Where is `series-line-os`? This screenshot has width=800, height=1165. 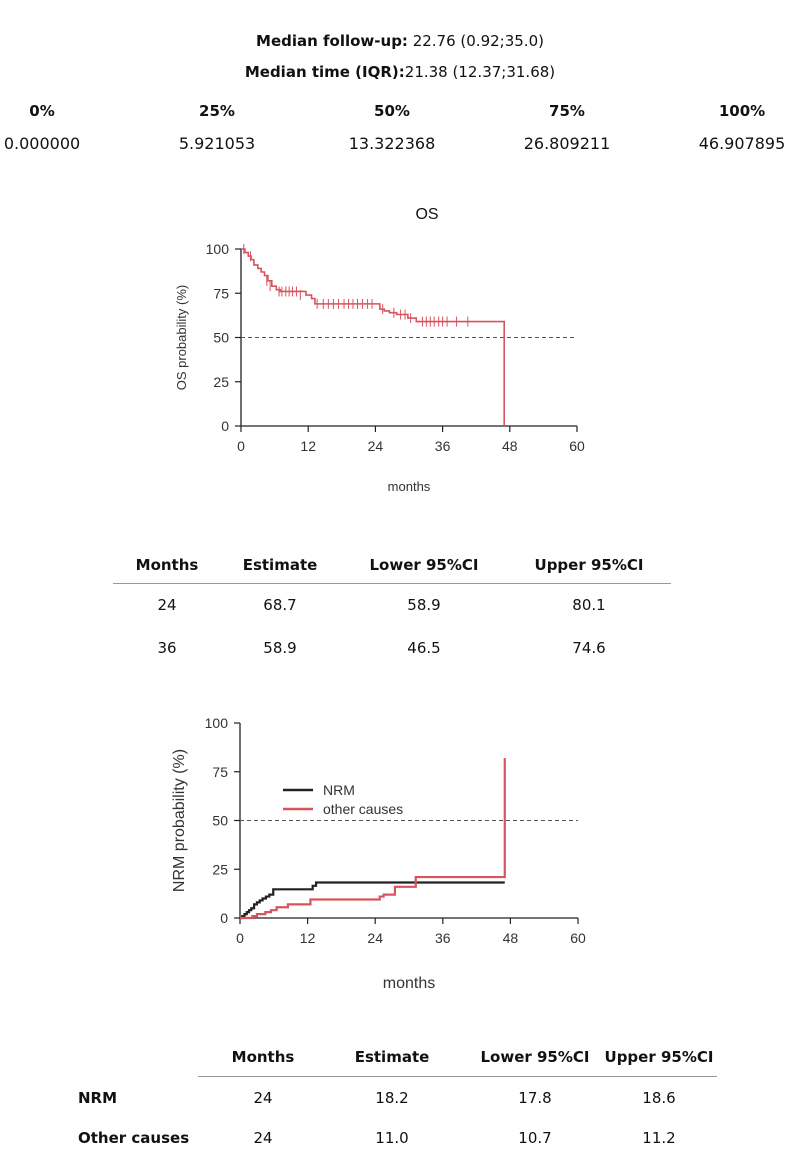 series-line-os is located at coordinates (373, 337).